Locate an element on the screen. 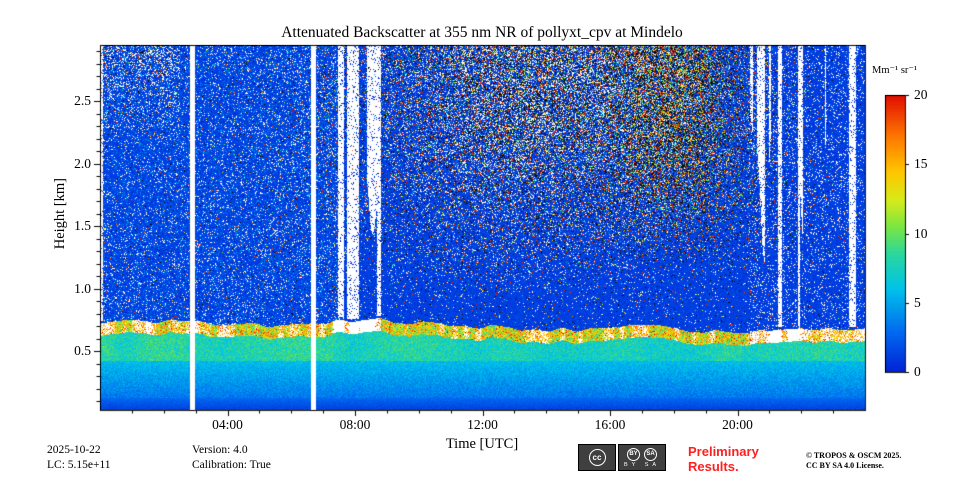  copyright-line2: CC BY SA 4.0 License. is located at coordinates (845, 465).